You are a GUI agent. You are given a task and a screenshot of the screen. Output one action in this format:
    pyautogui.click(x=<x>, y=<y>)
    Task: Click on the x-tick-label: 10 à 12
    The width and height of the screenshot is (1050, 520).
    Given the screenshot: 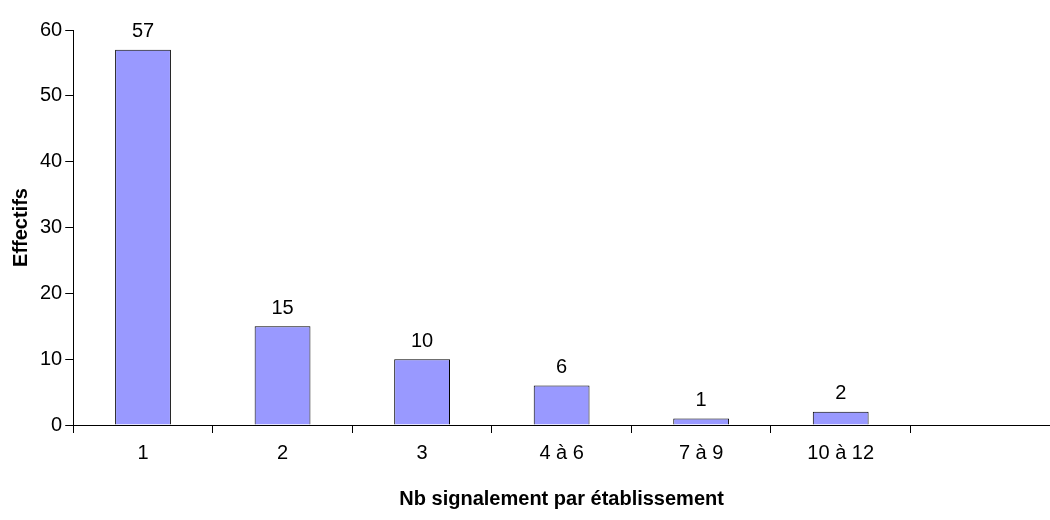 What is the action you would take?
    pyautogui.click(x=841, y=451)
    